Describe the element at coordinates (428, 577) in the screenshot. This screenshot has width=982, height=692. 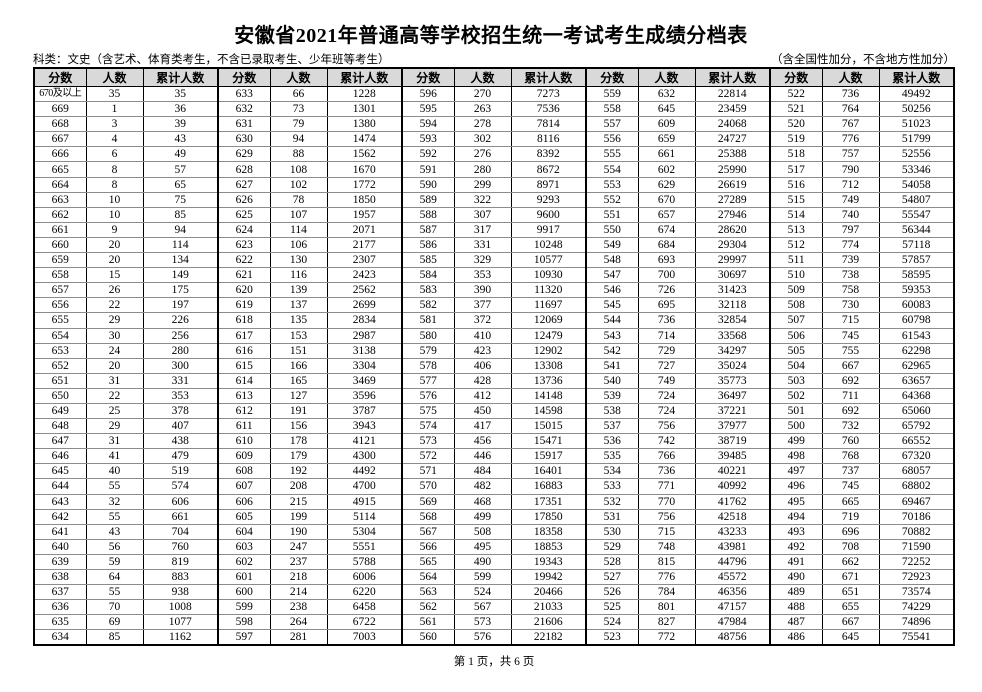
I see `score-cell: 564` at that location.